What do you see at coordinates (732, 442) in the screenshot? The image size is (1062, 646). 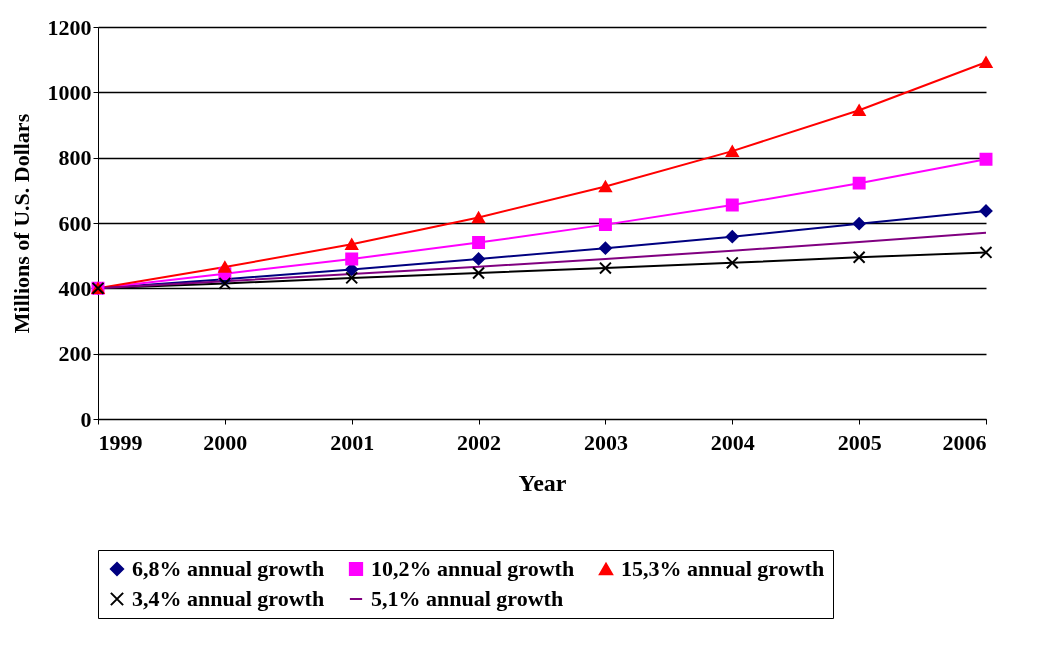 I see `x-tick-label: 2004` at bounding box center [732, 442].